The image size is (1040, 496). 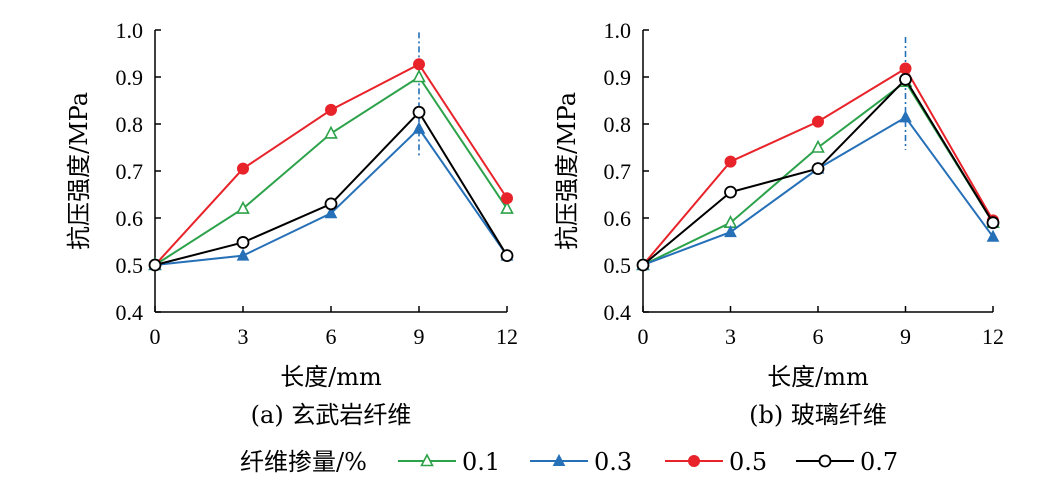 What do you see at coordinates (427, 460) in the screenshot?
I see `legend-marker-0.1` at bounding box center [427, 460].